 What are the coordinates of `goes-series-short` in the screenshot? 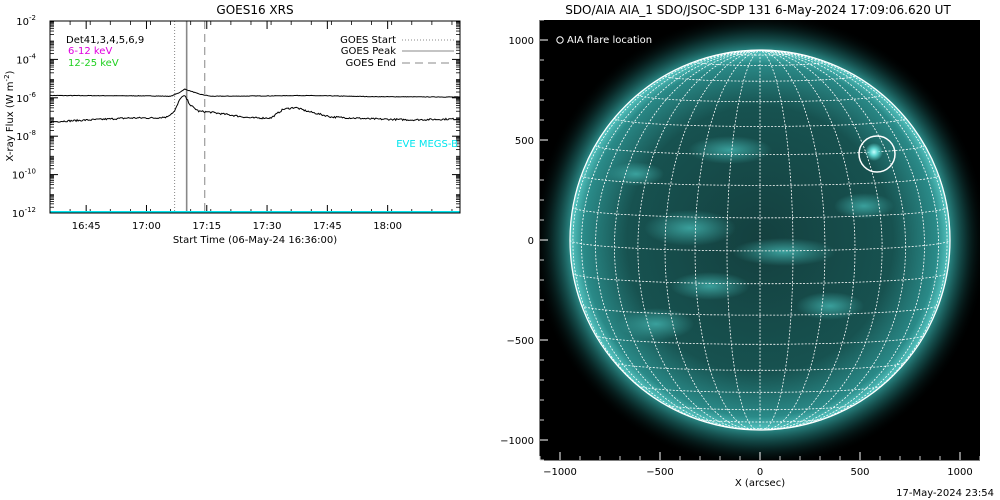 It's located at (255, 109).